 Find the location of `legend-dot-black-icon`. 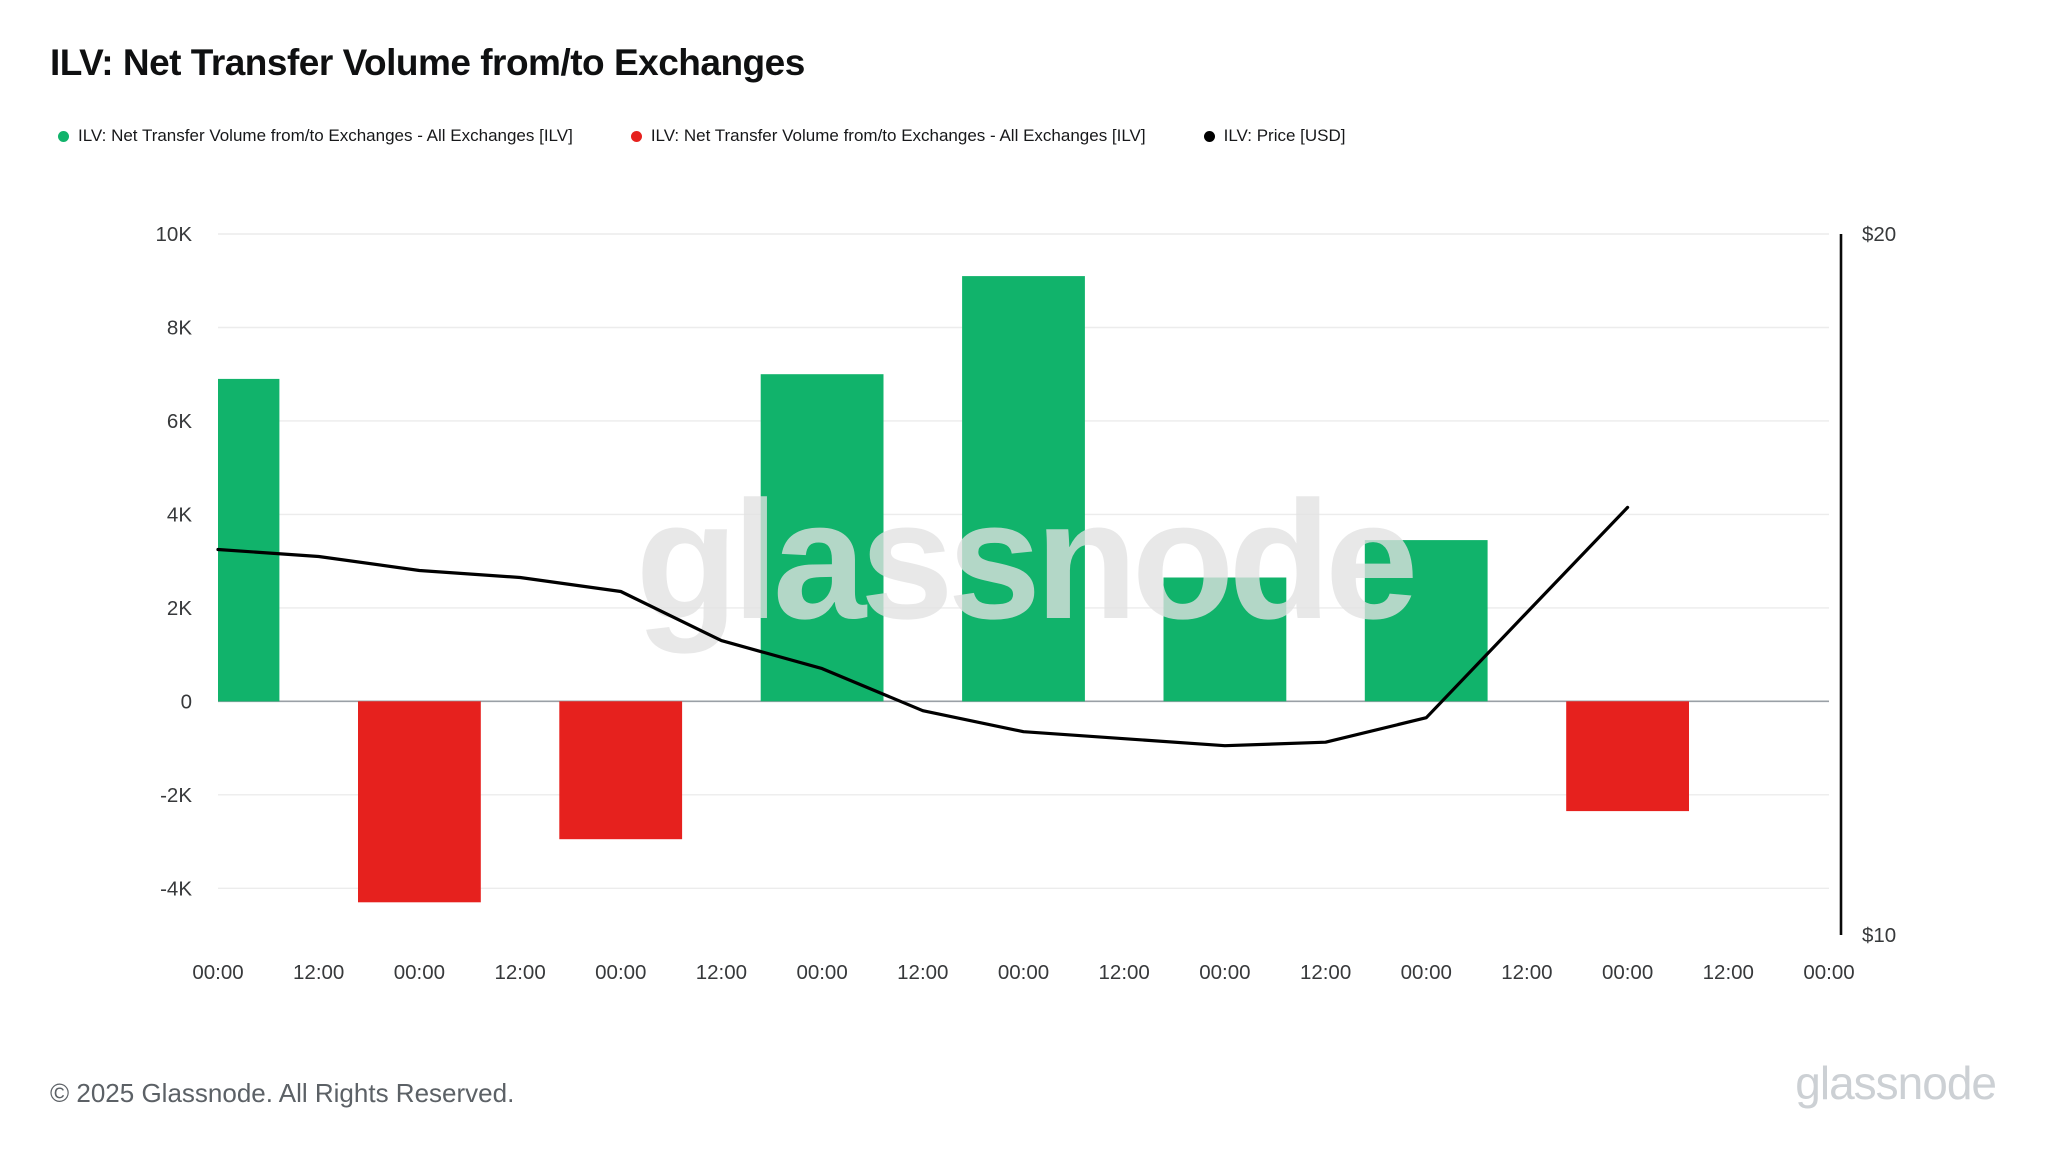

legend-dot-black-icon is located at coordinates (1209, 136).